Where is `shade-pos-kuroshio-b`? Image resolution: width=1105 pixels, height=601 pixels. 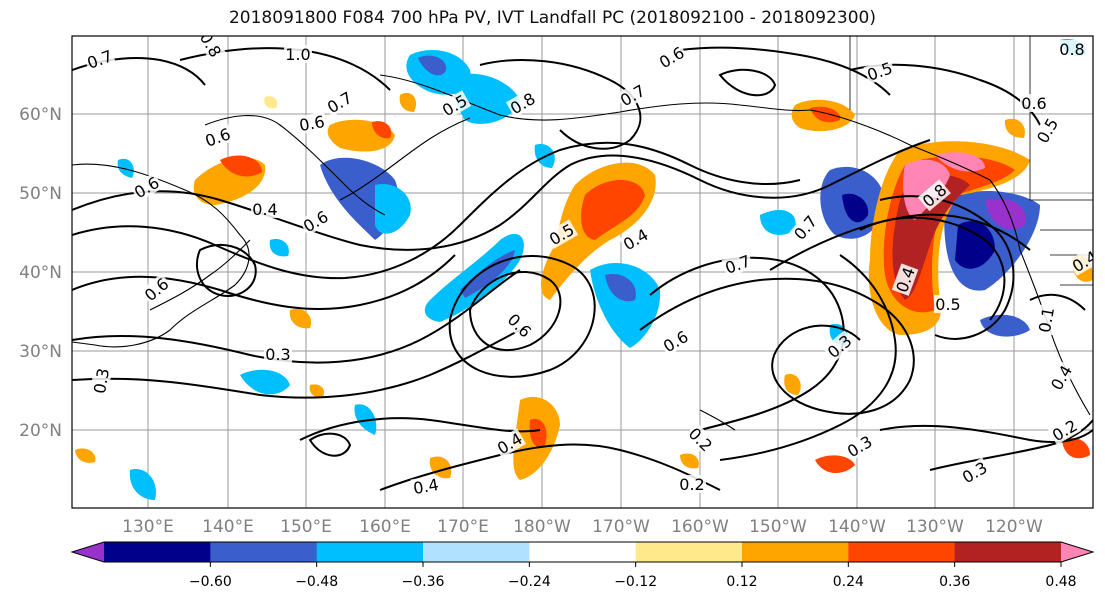 shade-pos-kuroshio-b is located at coordinates (241, 166).